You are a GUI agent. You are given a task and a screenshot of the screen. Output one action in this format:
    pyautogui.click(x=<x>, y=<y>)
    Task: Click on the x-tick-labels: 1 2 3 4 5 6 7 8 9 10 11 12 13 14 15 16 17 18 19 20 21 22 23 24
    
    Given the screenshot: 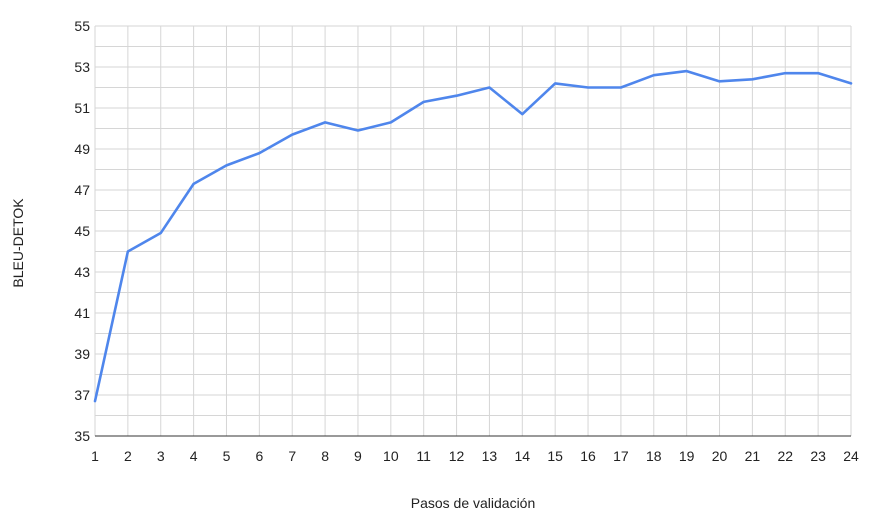 What is the action you would take?
    pyautogui.click(x=475, y=456)
    